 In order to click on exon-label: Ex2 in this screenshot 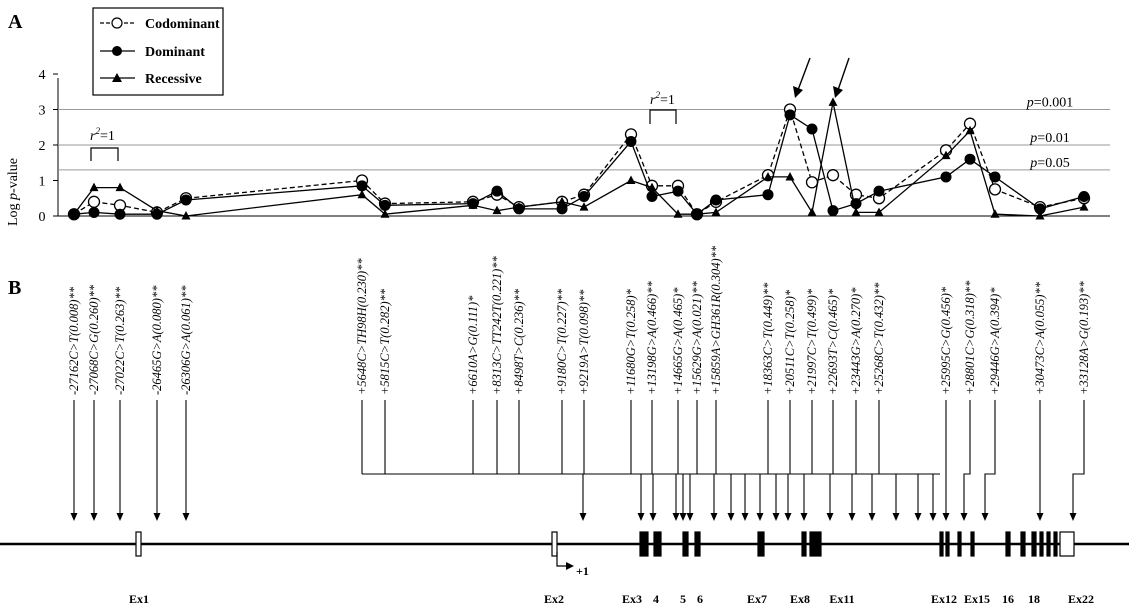, I will do `click(554, 599)`.